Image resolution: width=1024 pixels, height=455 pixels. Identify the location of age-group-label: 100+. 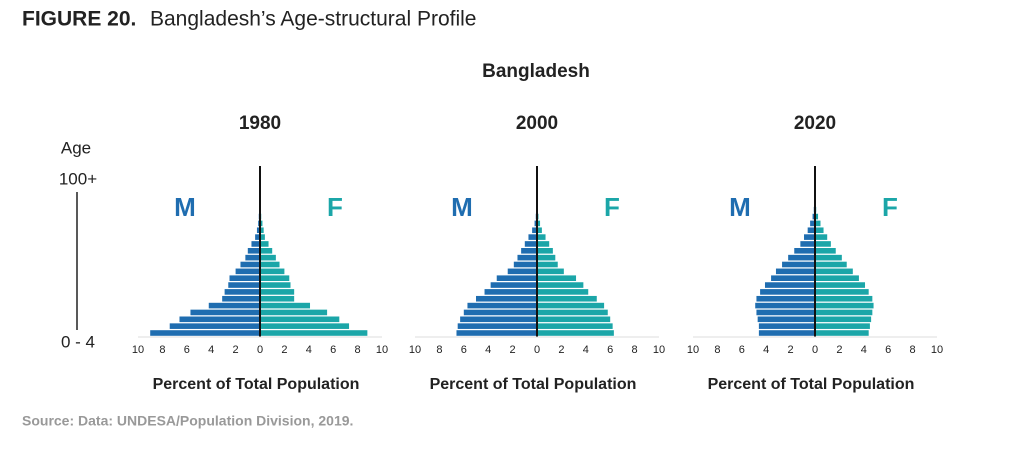
(78, 178).